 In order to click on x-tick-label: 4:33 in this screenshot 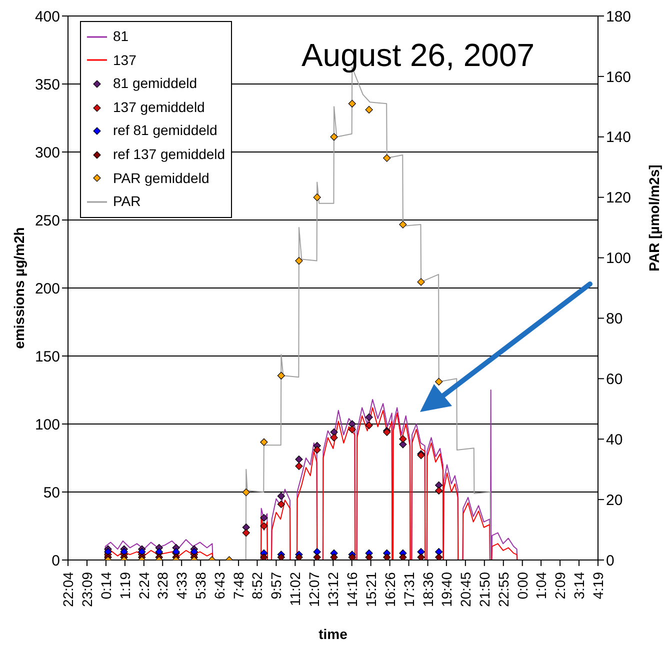, I will do `click(182, 586)`.